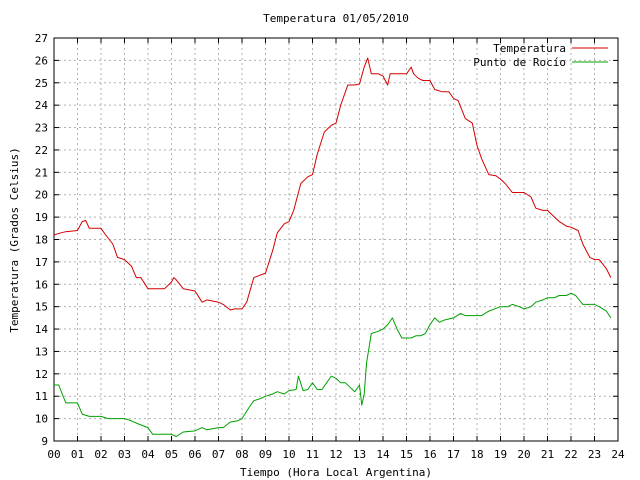  I want to click on x-tick-label: 12, so click(335, 454).